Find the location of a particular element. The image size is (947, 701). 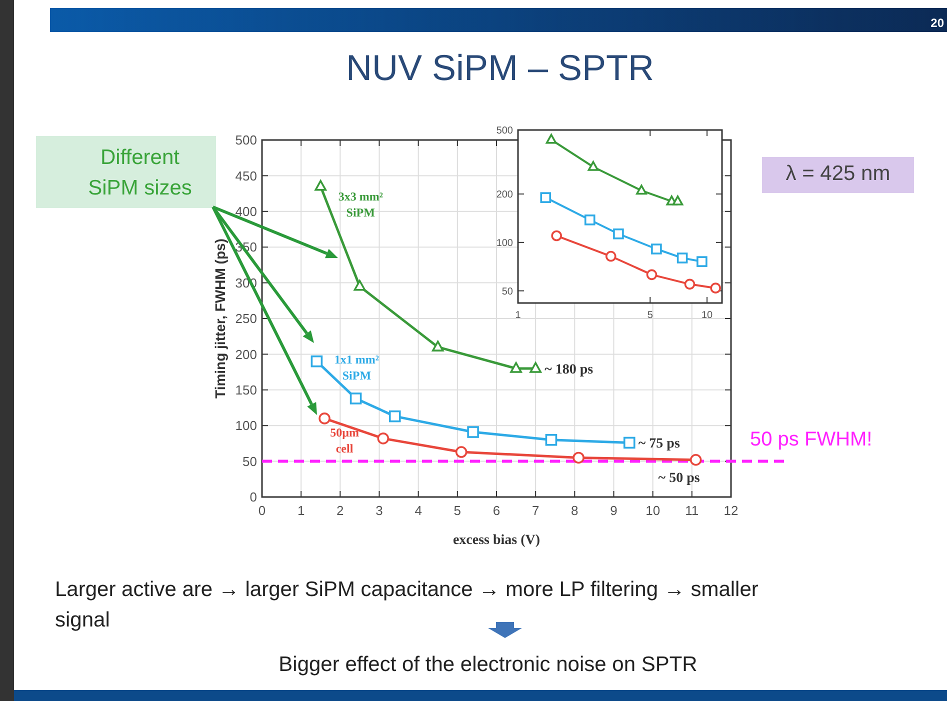

text: Bigger effect of the electronic noise on SPTR is located at coordinates (488, 664).